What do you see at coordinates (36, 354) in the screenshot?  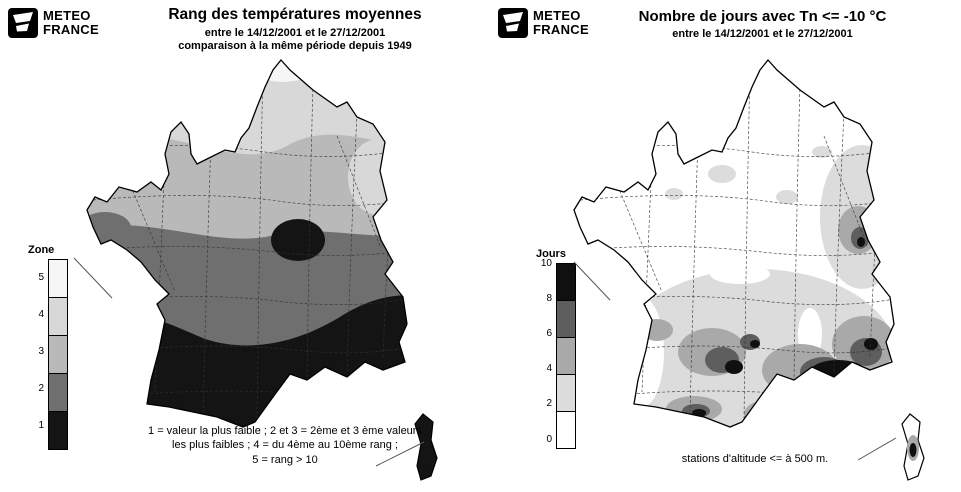 I see `legend-zone-labels: 5 4 3 2 1` at bounding box center [36, 354].